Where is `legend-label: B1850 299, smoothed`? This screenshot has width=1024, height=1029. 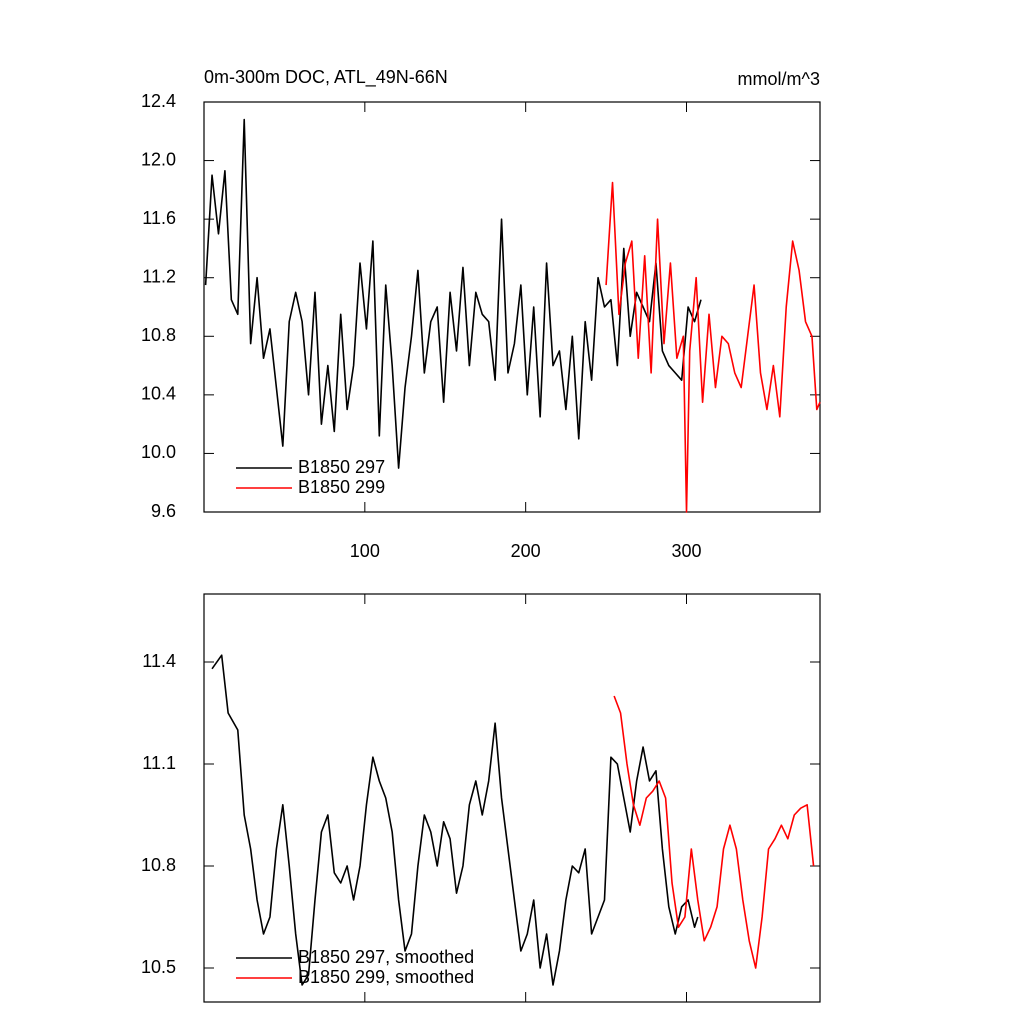 legend-label: B1850 299, smoothed is located at coordinates (386, 977).